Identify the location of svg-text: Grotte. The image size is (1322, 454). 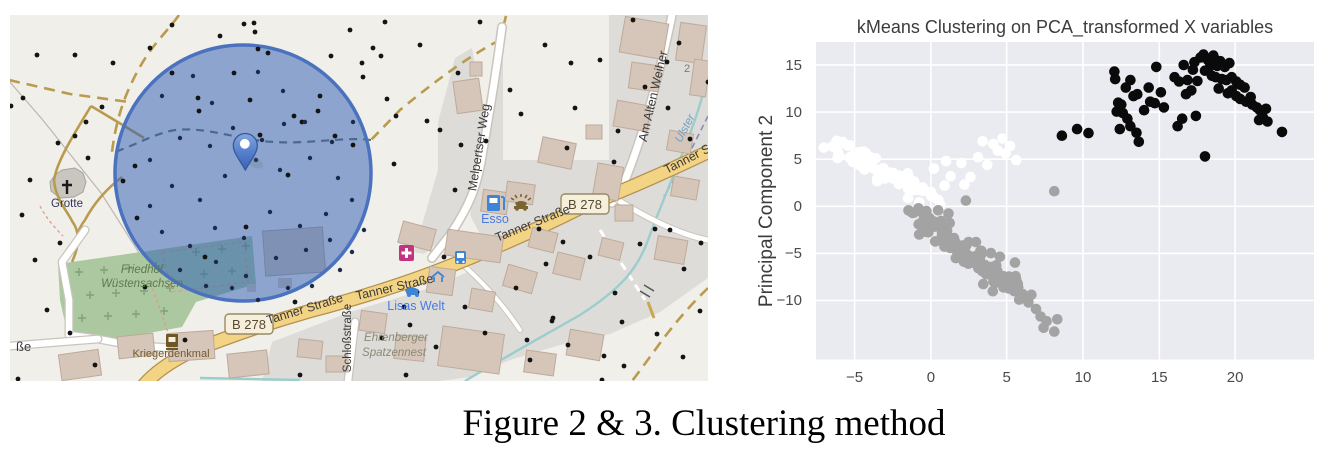
(67, 204).